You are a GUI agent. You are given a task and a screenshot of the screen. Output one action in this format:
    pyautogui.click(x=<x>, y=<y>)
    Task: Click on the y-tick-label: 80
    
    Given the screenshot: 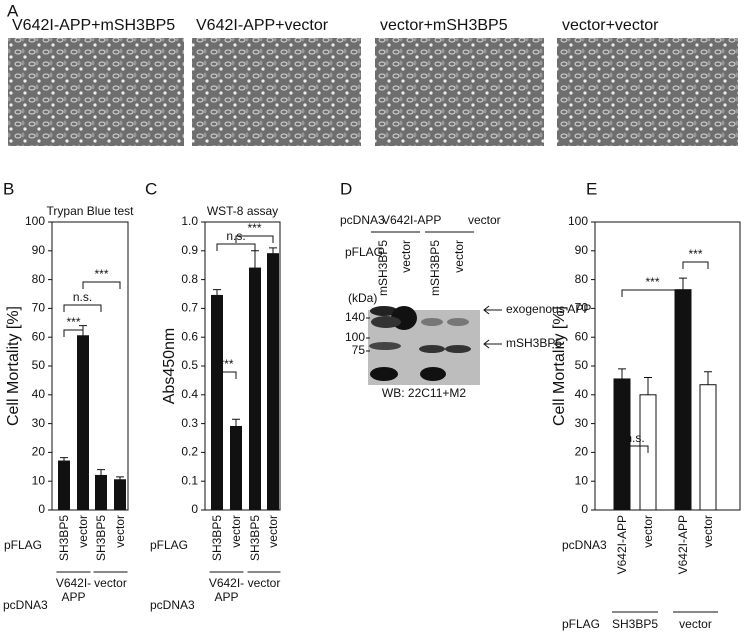 What is the action you would take?
    pyautogui.click(x=39, y=279)
    